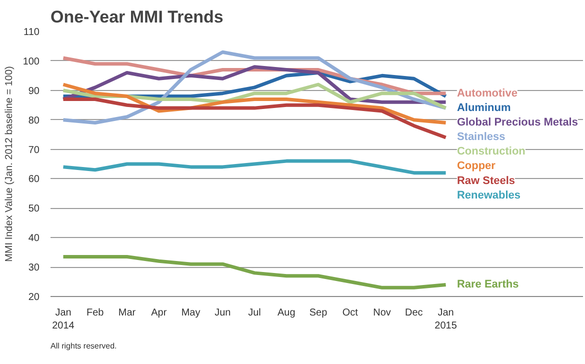 This screenshot has height=364, width=585. What do you see at coordinates (95, 313) in the screenshot?
I see `x-tick-label: Feb` at bounding box center [95, 313].